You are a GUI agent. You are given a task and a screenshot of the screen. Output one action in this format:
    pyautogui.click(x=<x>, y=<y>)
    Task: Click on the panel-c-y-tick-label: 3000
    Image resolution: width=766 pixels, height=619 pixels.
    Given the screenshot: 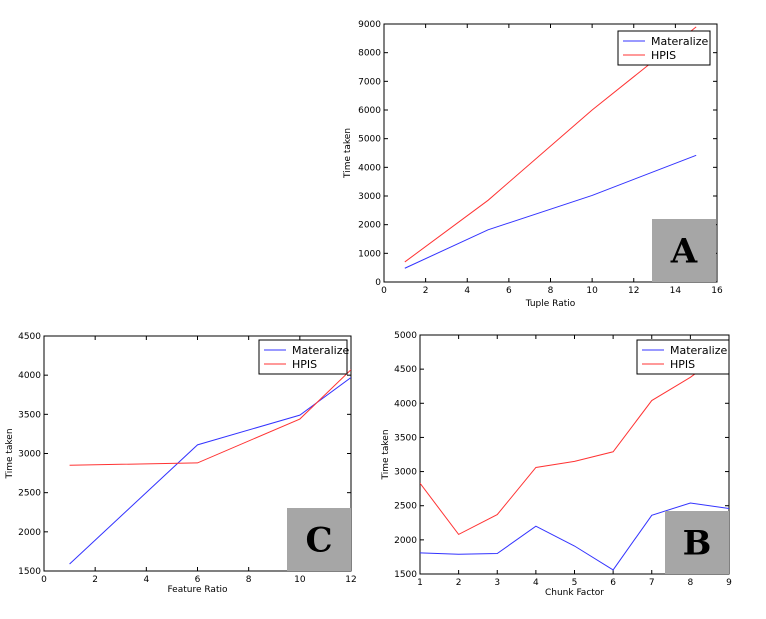 What is the action you would take?
    pyautogui.click(x=29, y=455)
    